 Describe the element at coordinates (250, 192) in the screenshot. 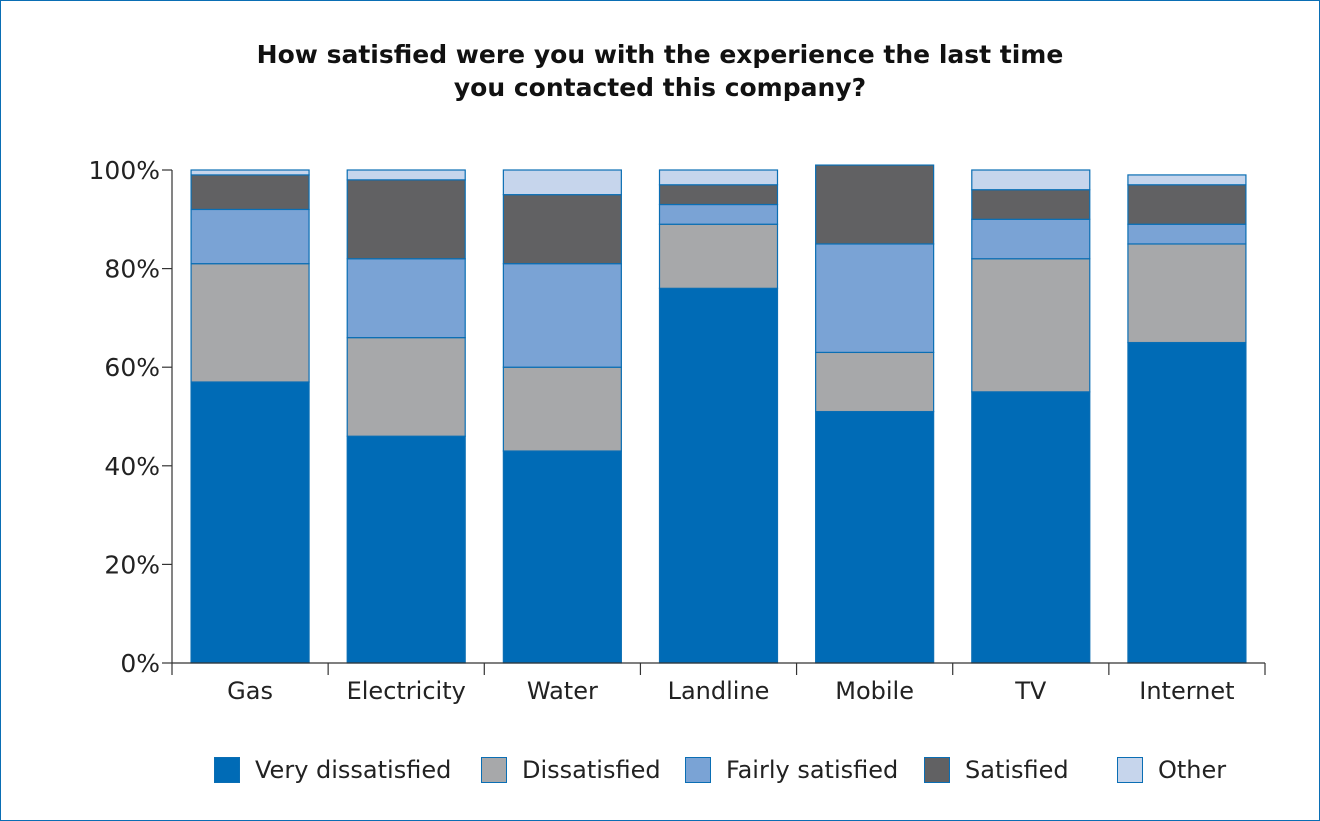

I see `bar-gas-satisfied` at that location.